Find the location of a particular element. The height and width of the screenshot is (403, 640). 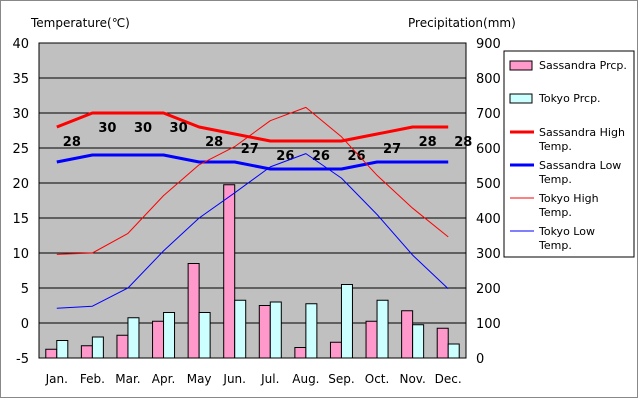

left-tick-label: -5 is located at coordinates (22, 359).